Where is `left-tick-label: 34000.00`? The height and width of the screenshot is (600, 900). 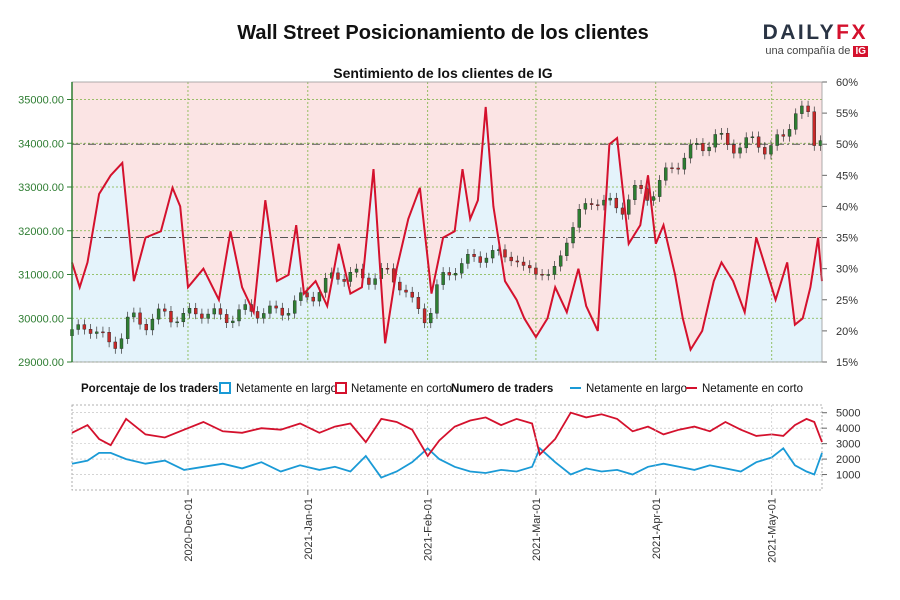
left-tick-label: 34000.00 is located at coordinates (41, 144).